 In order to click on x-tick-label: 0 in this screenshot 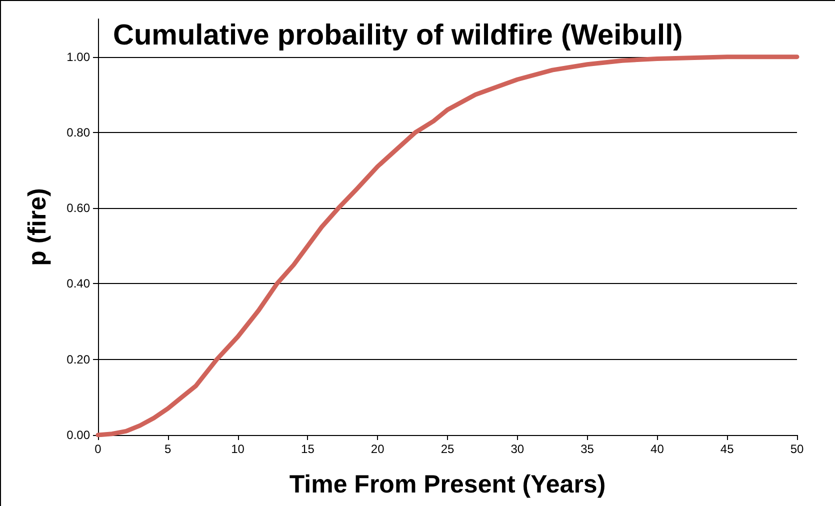, I will do `click(98, 449)`.